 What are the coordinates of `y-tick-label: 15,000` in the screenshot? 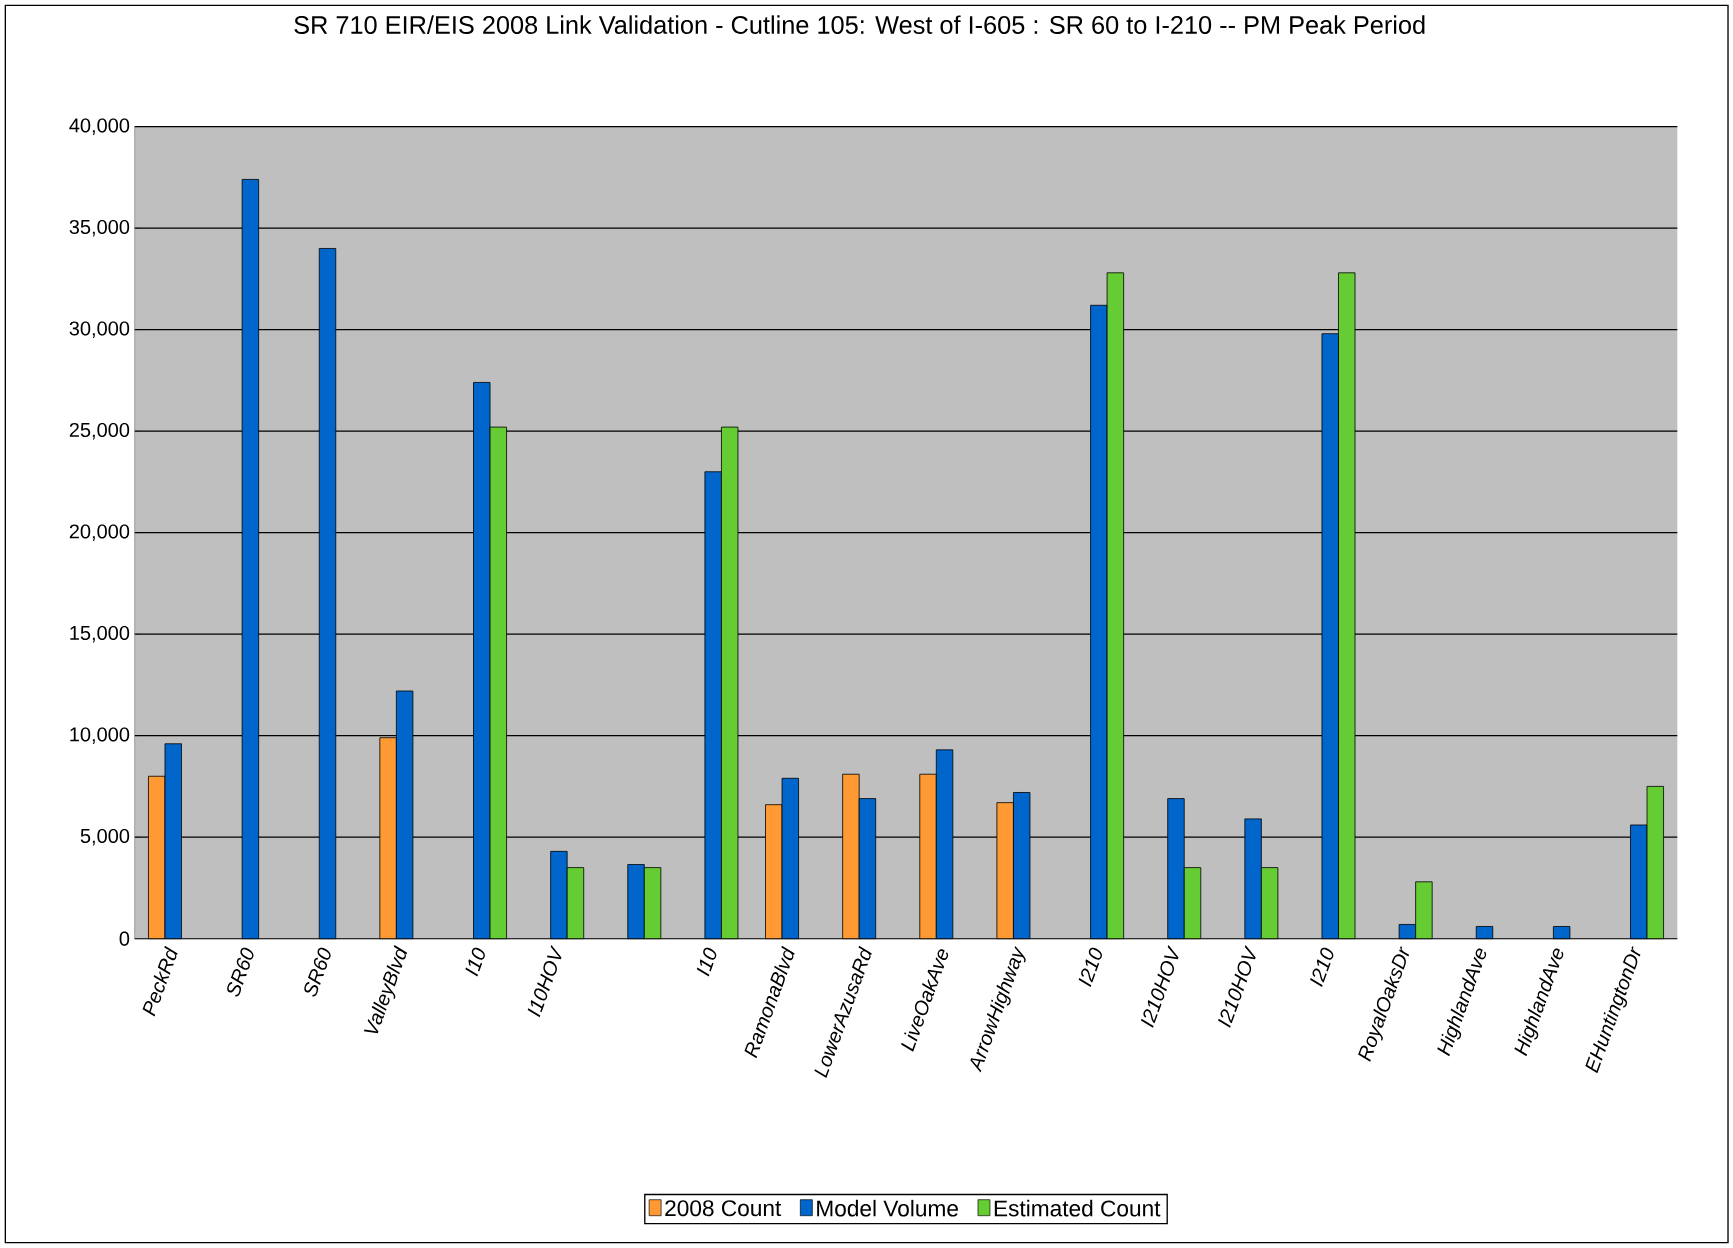 It's located at (100, 634).